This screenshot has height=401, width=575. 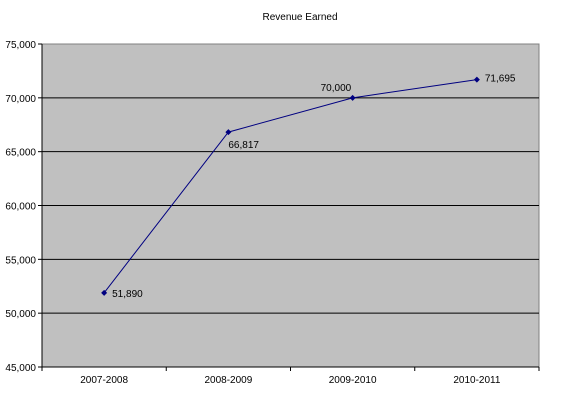 I want to click on y-tick-label: 65,000, so click(x=20, y=153).